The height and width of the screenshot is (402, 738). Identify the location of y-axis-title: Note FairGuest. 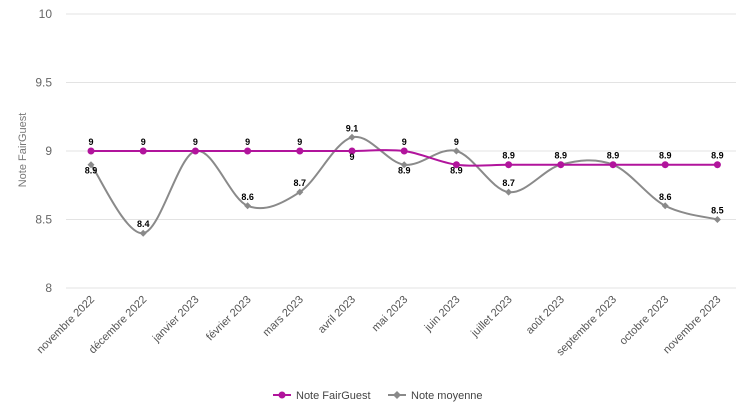
(23, 150).